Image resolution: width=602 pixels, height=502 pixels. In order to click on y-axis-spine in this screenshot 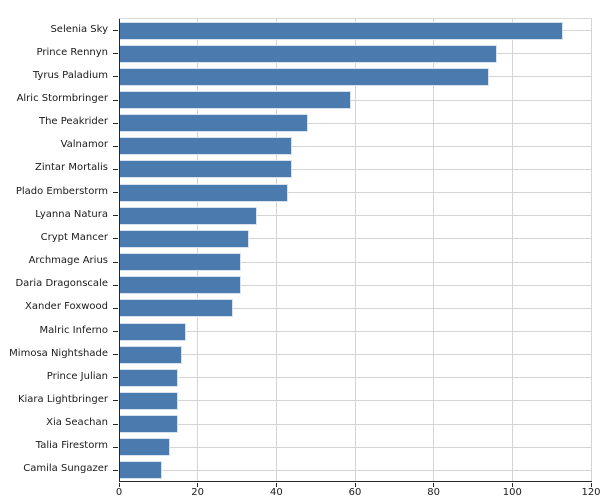, I will do `click(119, 250)`.